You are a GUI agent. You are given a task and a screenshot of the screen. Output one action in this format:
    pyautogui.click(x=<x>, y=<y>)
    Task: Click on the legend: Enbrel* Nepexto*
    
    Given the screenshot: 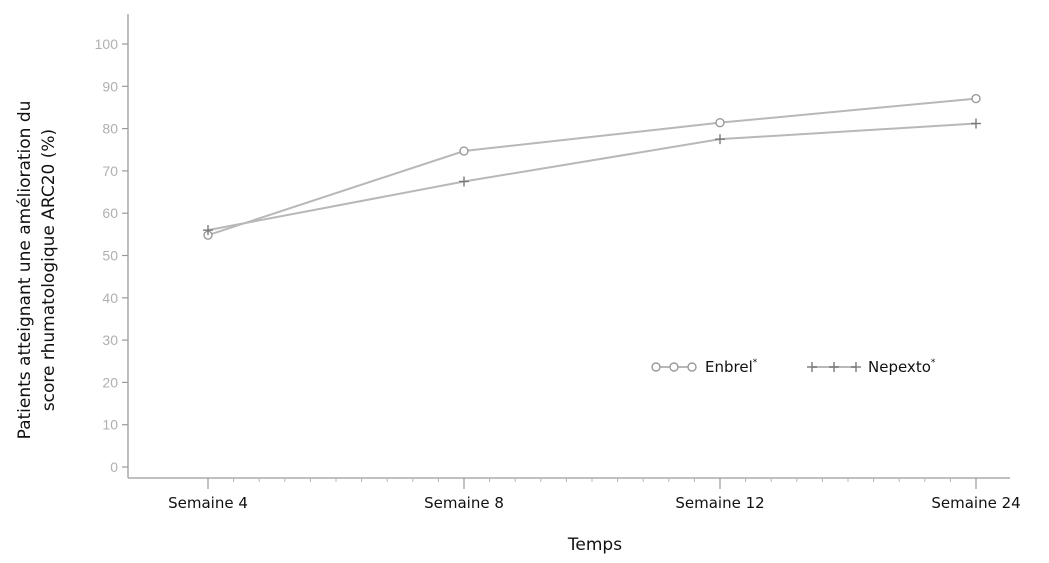 What is the action you would take?
    pyautogui.click(x=793, y=367)
    